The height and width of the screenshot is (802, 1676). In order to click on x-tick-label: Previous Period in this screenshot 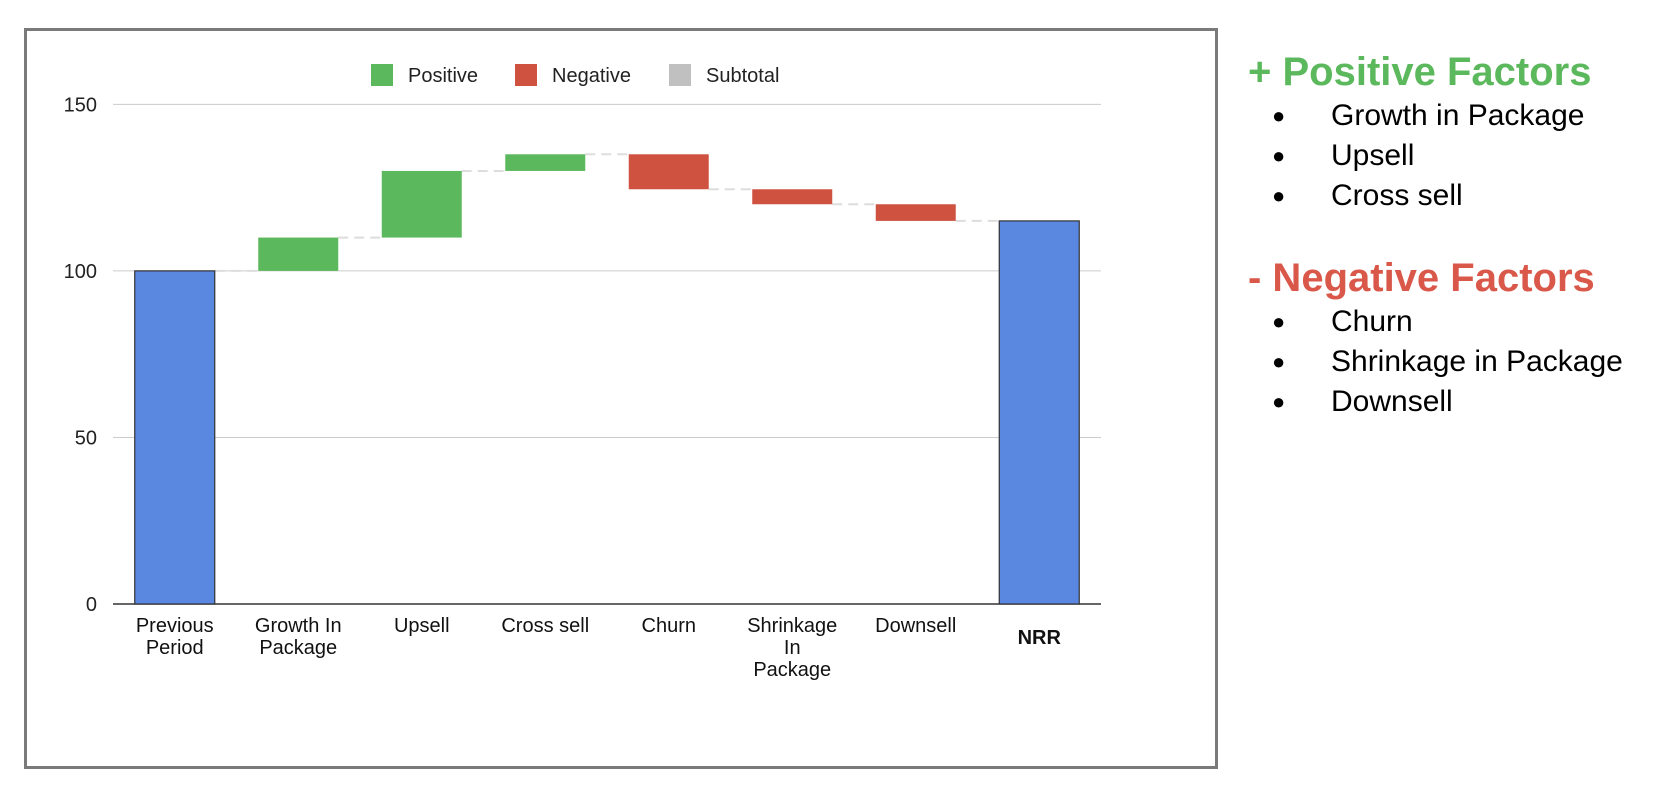, I will do `click(175, 637)`.